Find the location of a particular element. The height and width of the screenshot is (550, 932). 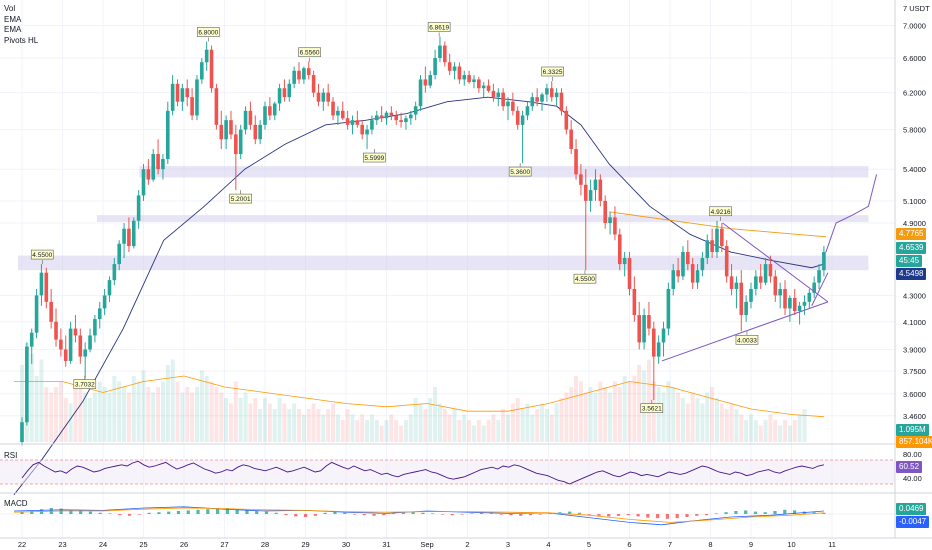

volume-ma-tag: 857.104K is located at coordinates (914, 442).